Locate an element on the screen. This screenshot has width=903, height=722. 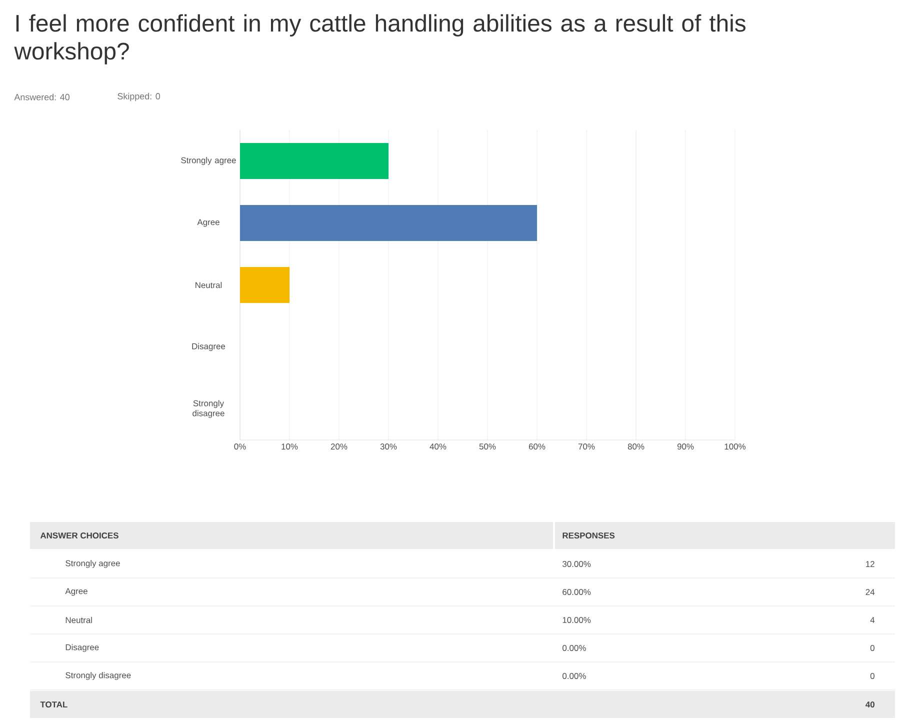
y-tick-label: Strongly agree is located at coordinates (208, 161).